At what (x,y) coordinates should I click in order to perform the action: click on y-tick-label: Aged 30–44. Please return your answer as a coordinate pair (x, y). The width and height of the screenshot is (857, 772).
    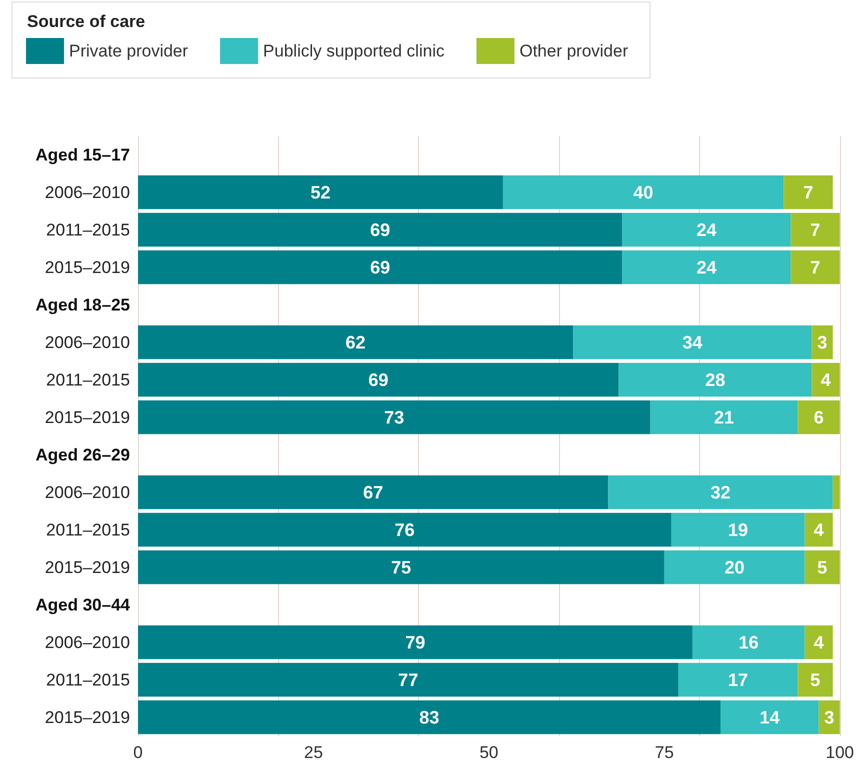
    Looking at the image, I should click on (83, 604).